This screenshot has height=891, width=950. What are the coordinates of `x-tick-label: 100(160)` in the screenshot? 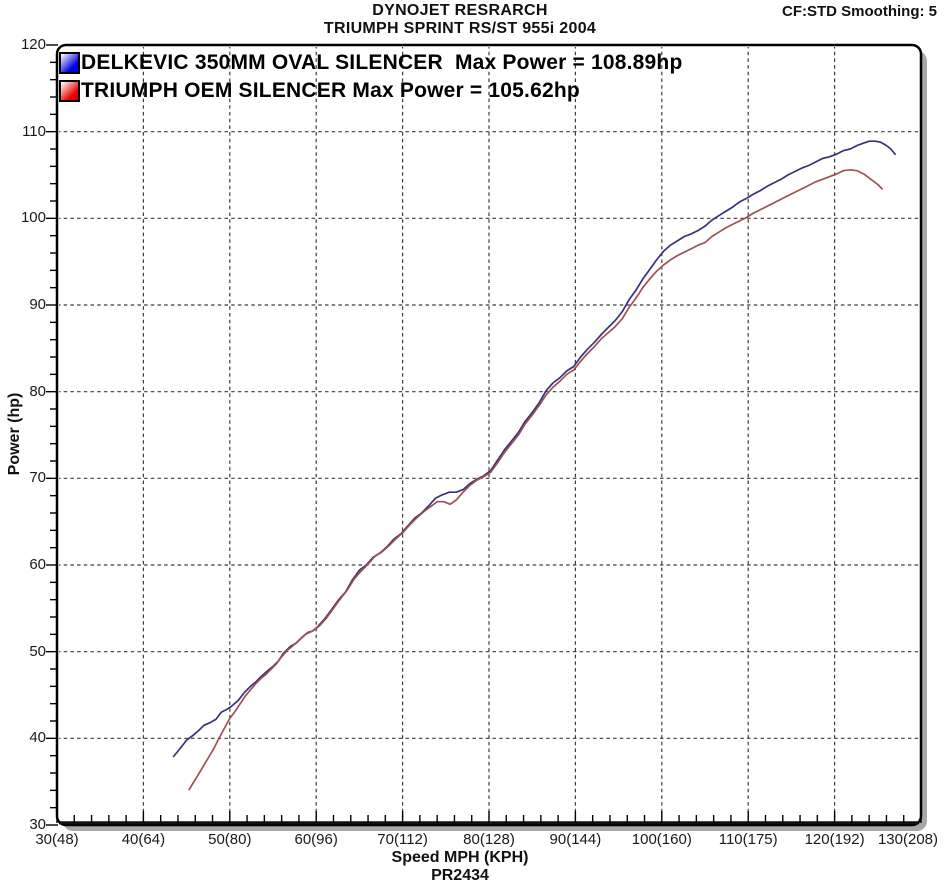 It's located at (661, 839).